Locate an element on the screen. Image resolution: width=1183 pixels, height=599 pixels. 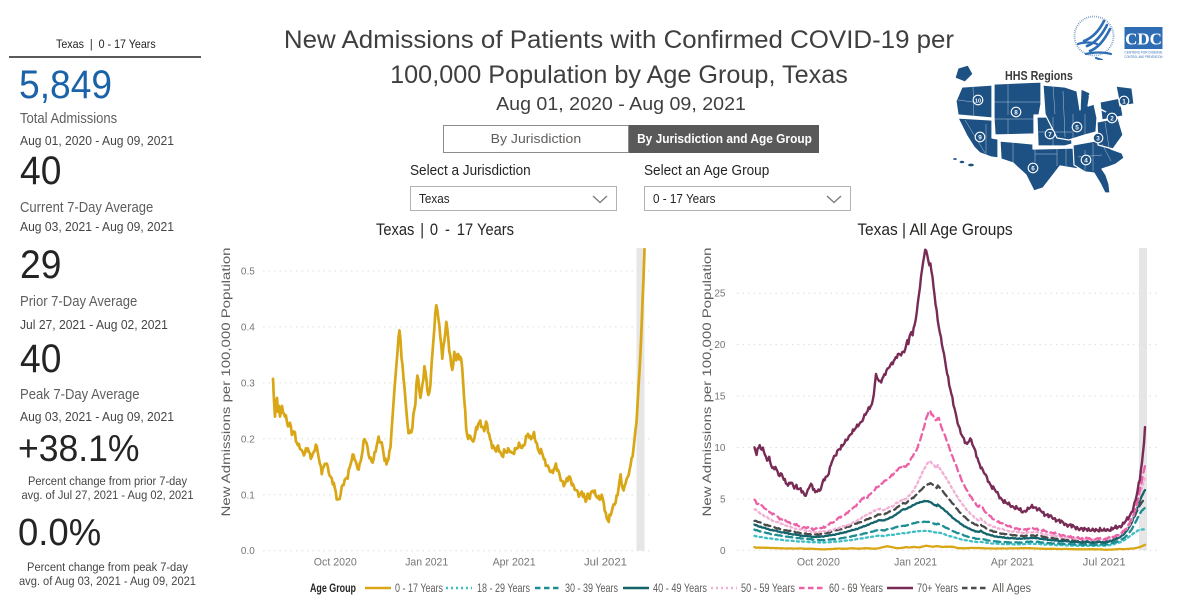
svg-text: 9 is located at coordinates (980, 137).